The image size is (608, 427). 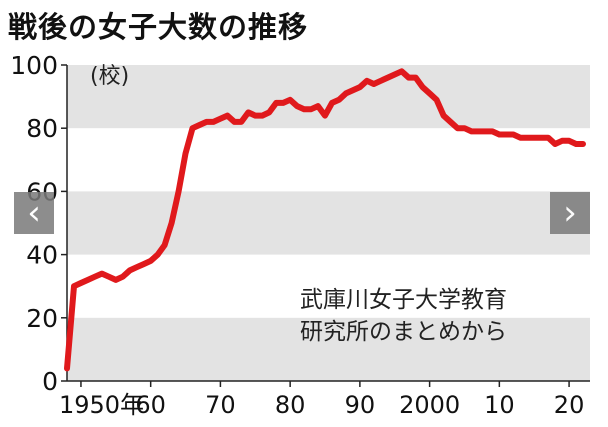 What do you see at coordinates (403, 300) in the screenshot?
I see `source-line-1: 武庫川女子大学教育` at bounding box center [403, 300].